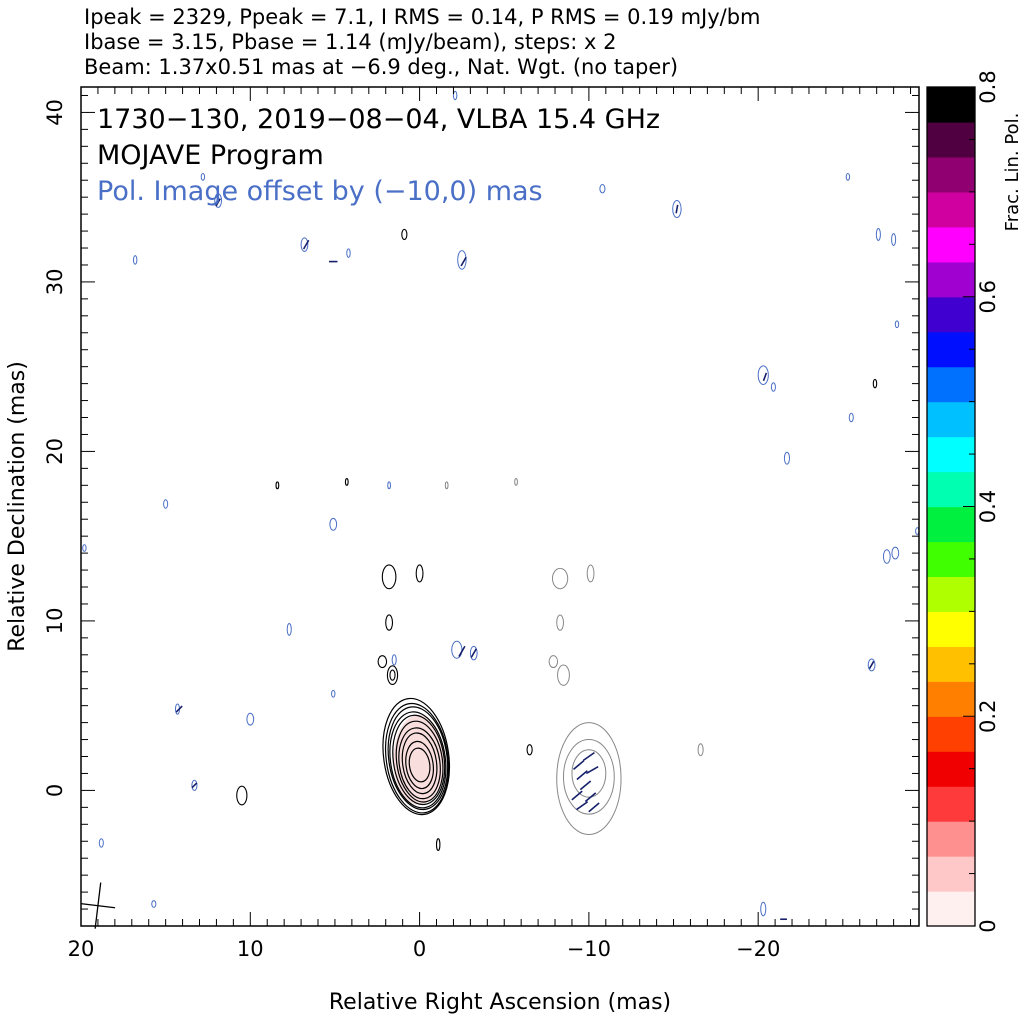 Image resolution: width=1027 pixels, height=1020 pixels. What do you see at coordinates (988, 506) in the screenshot?
I see `colorbar-tick-label: 0.4` at bounding box center [988, 506].